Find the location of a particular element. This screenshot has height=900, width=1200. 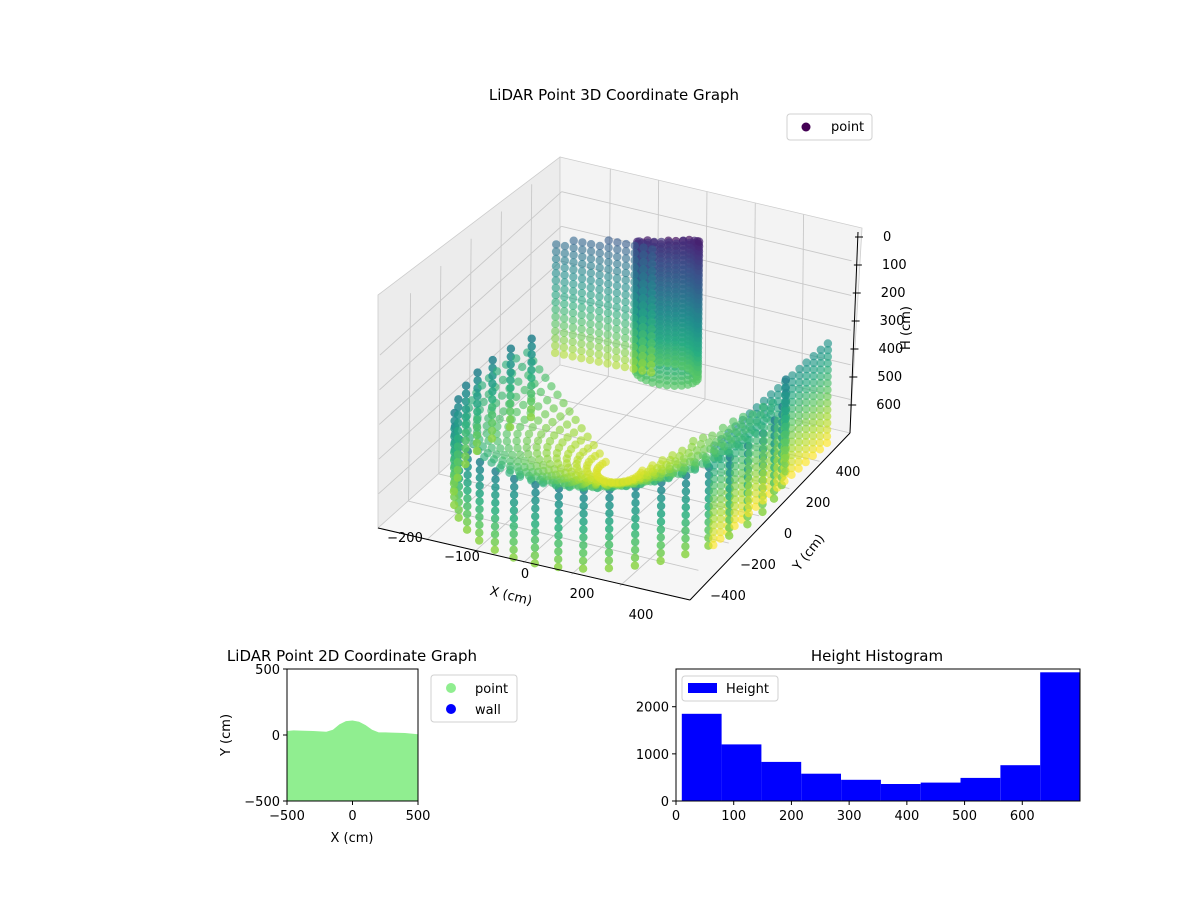

legend-marker-point is located at coordinates (451, 688).